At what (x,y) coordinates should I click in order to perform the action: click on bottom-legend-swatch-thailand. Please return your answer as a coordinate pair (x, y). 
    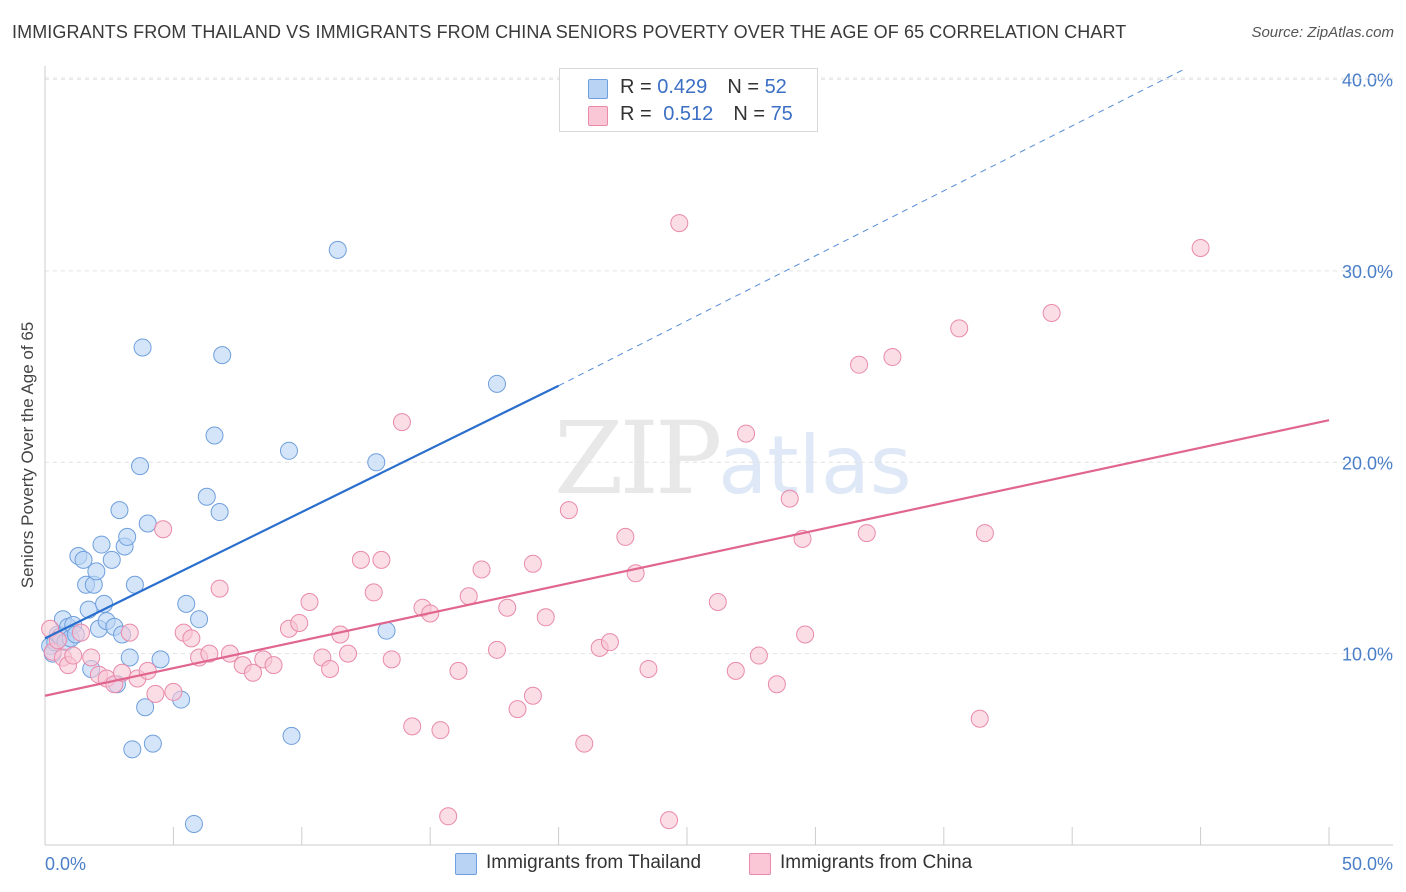
    Looking at the image, I should click on (466, 864).